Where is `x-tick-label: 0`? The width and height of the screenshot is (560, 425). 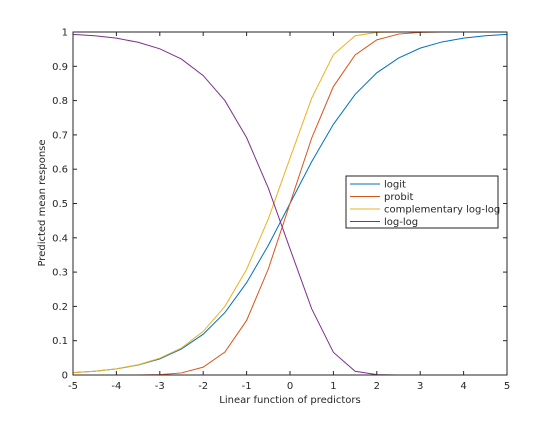
x-tick-label: 0 is located at coordinates (290, 386).